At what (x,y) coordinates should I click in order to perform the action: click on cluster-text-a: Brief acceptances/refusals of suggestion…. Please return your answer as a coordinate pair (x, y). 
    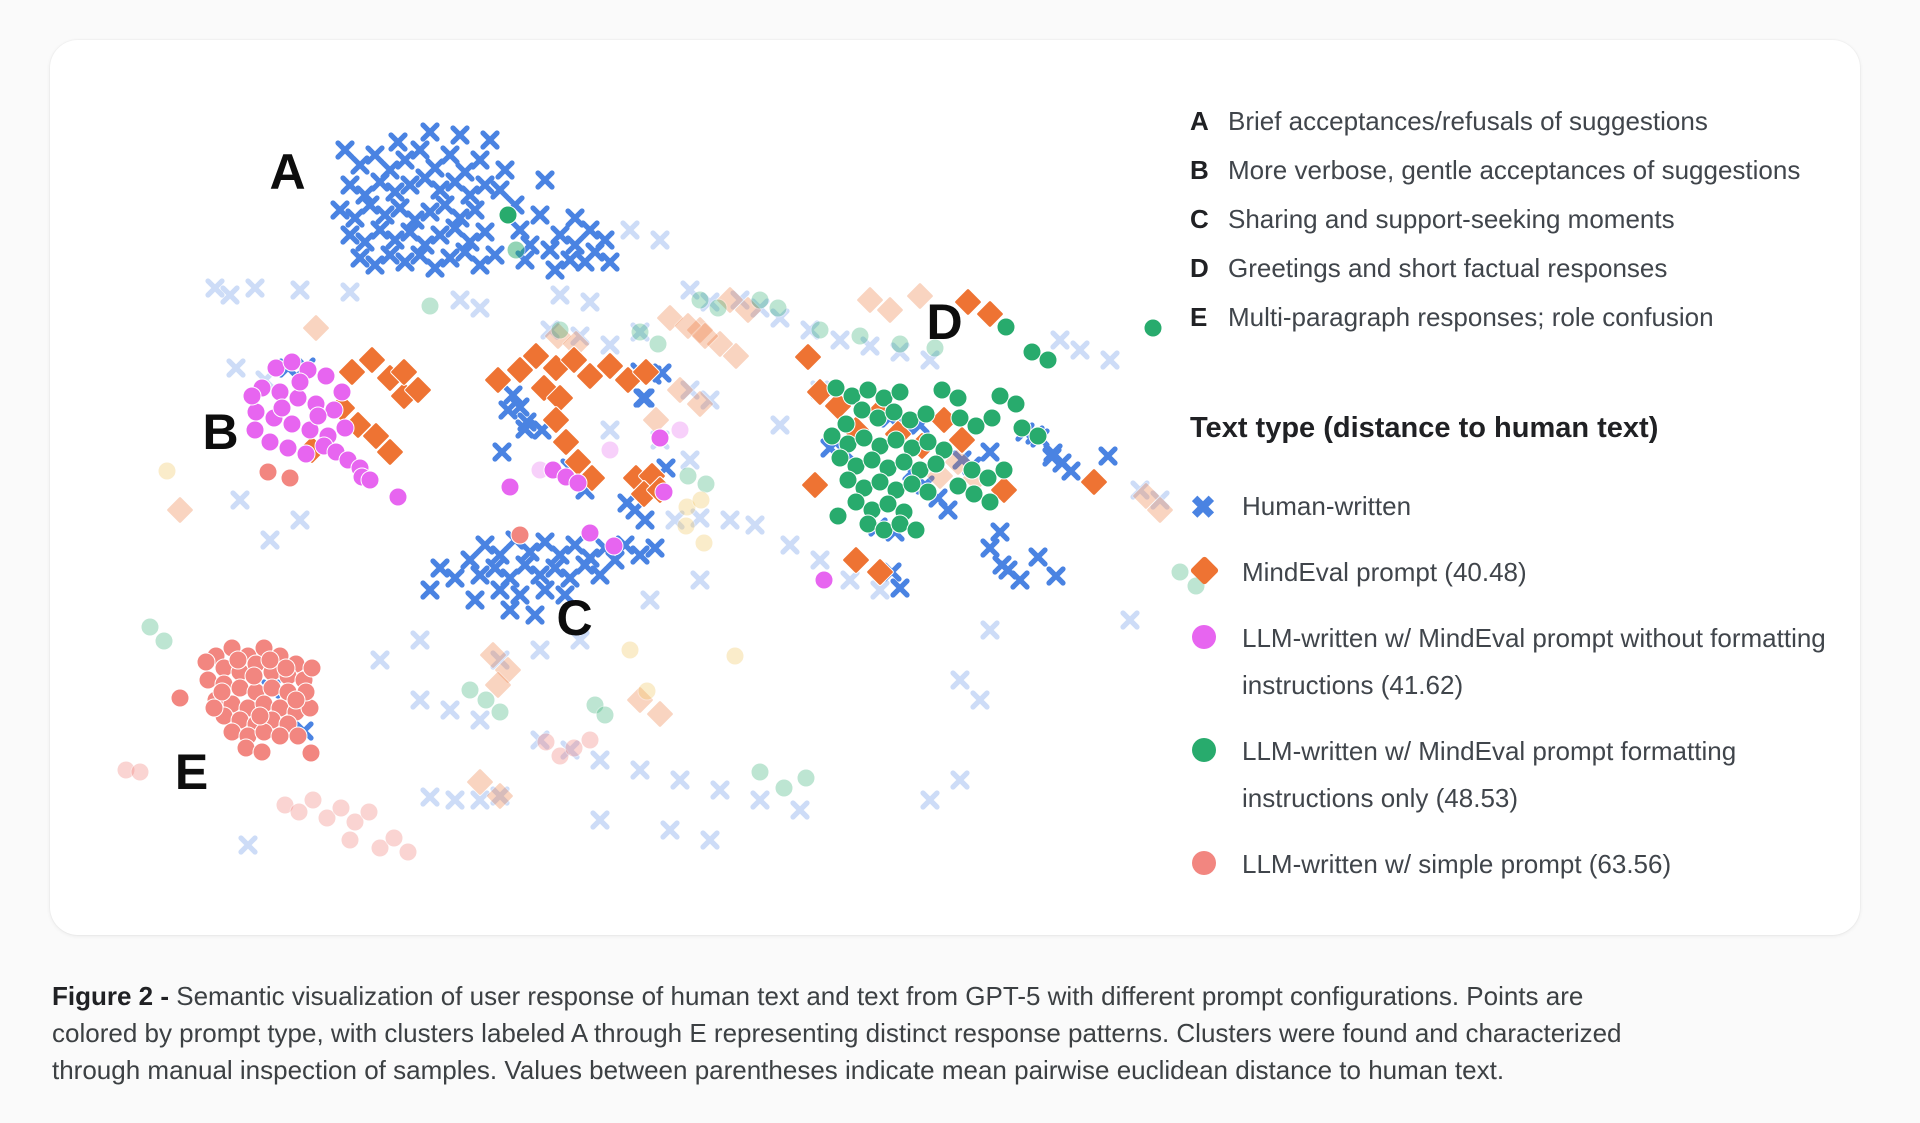
    Looking at the image, I should click on (1468, 121).